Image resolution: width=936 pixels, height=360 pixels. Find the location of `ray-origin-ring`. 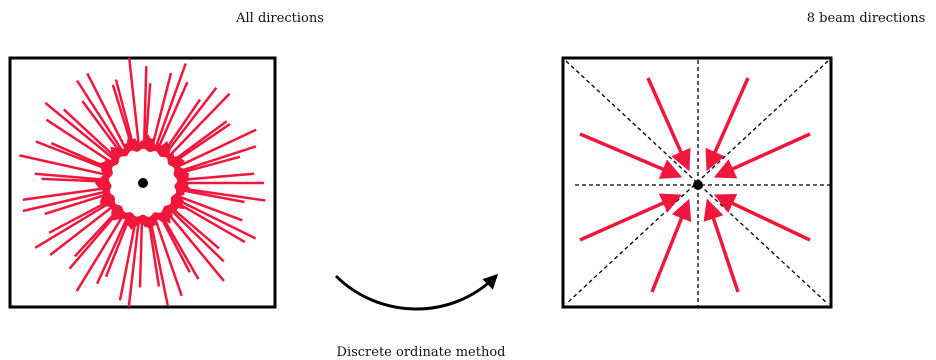

ray-origin-ring is located at coordinates (143, 183).